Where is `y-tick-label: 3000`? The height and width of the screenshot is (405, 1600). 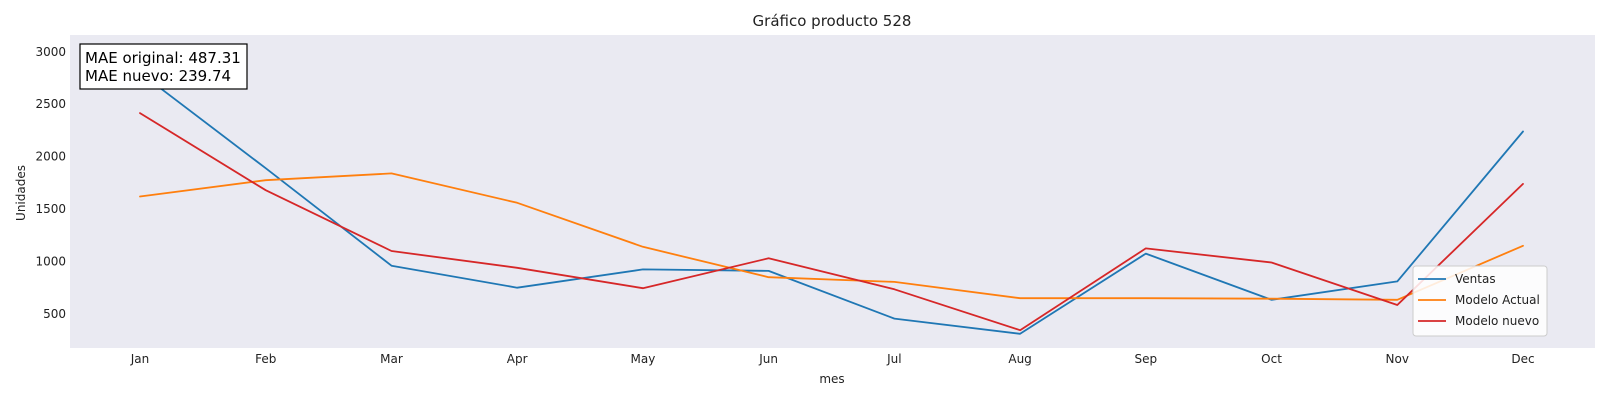
y-tick-label: 3000 is located at coordinates (50, 52).